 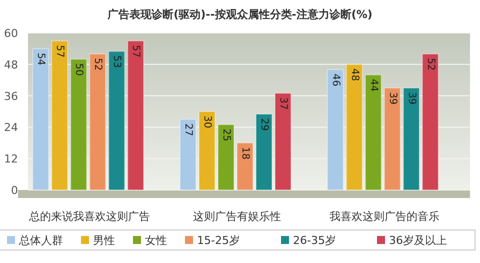 What do you see at coordinates (89, 216) in the screenshot?
I see `x-tick-label: 总的来说我喜欢这则广告` at bounding box center [89, 216].